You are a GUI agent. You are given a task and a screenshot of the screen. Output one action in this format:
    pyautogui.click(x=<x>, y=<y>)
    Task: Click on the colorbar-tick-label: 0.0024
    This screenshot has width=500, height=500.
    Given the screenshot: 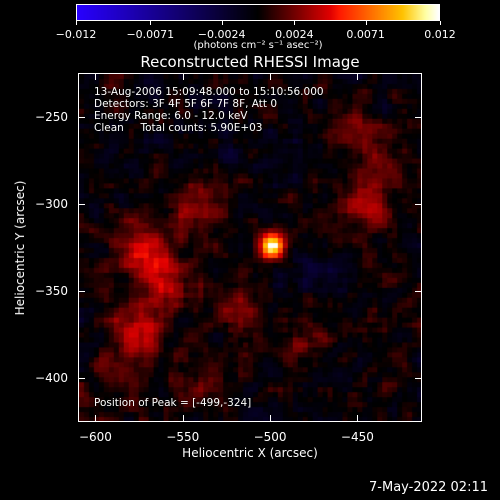 What is the action you would take?
    pyautogui.click(x=294, y=34)
    